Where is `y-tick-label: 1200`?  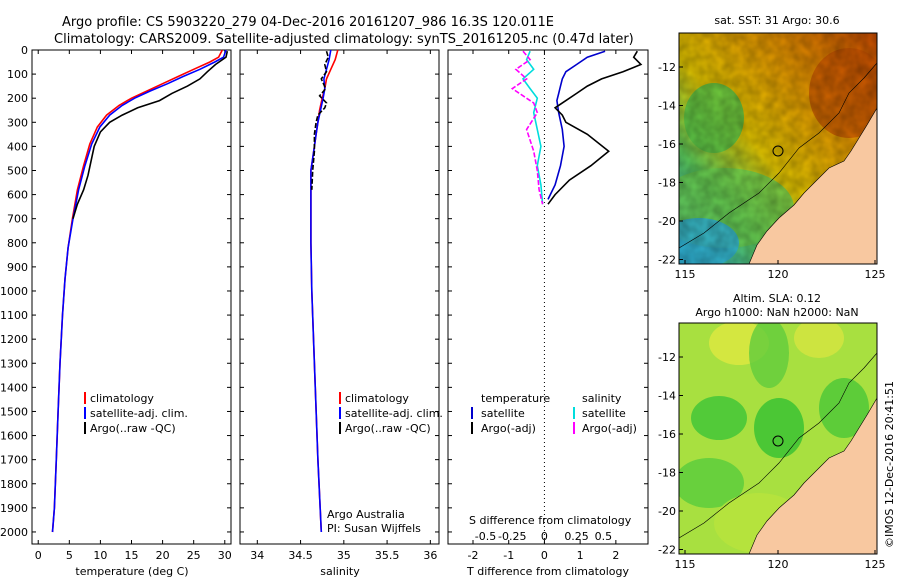
y-tick-label: 1200 is located at coordinates (14, 339).